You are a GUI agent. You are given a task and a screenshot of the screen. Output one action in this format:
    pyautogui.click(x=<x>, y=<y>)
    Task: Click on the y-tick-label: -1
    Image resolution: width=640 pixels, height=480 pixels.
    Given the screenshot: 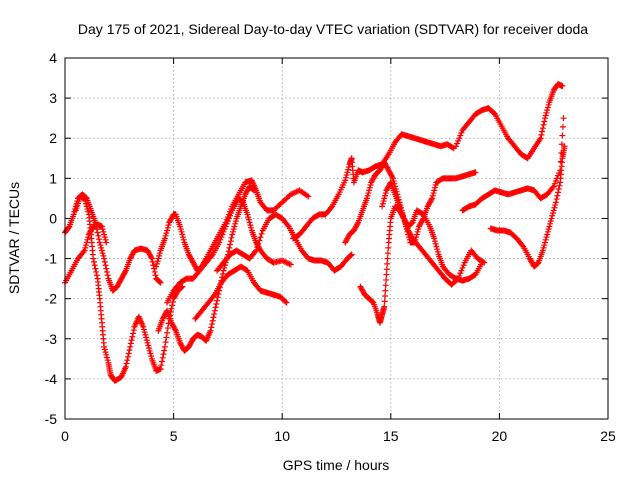 What is the action you would take?
    pyautogui.click(x=51, y=259)
    